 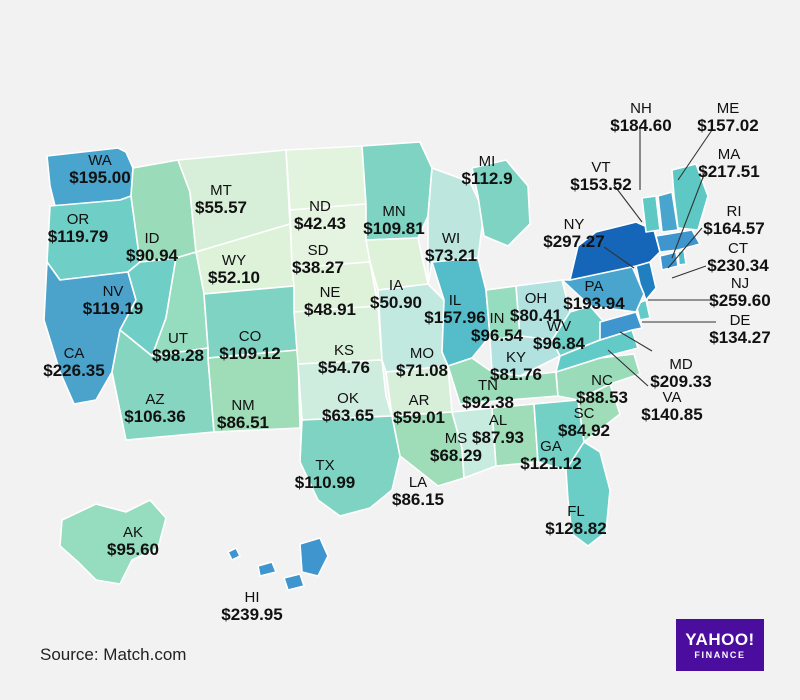 I want to click on state-value-wa: $195.00, so click(x=99, y=177).